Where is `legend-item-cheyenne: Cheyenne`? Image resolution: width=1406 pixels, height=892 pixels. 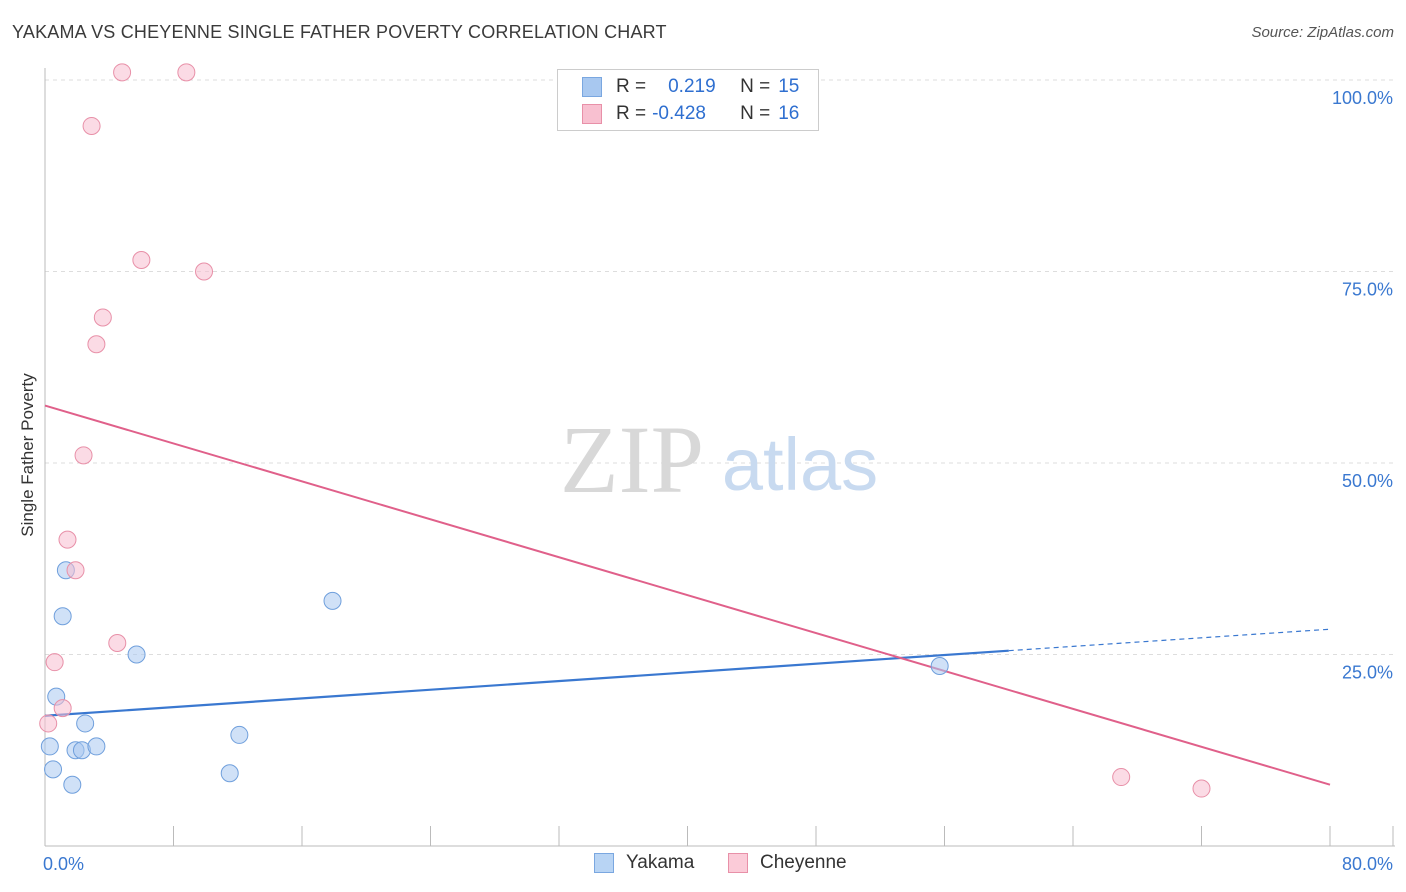 legend-item-cheyenne: Cheyenne is located at coordinates (787, 863).